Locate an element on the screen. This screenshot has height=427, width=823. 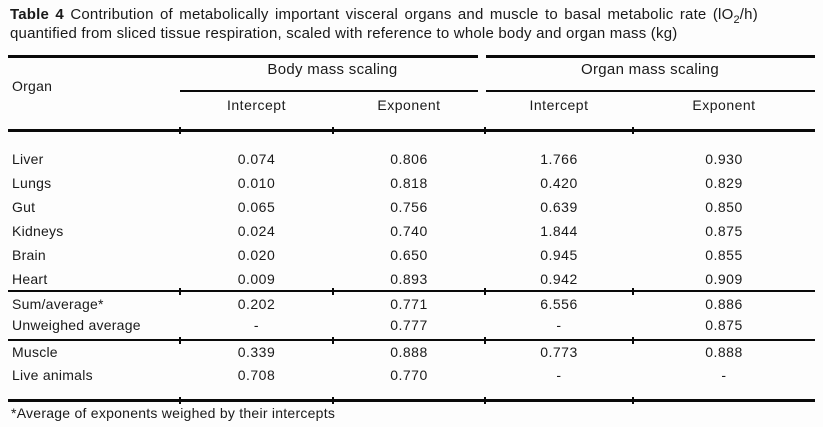
cell-value: 0.818 is located at coordinates (409, 183).